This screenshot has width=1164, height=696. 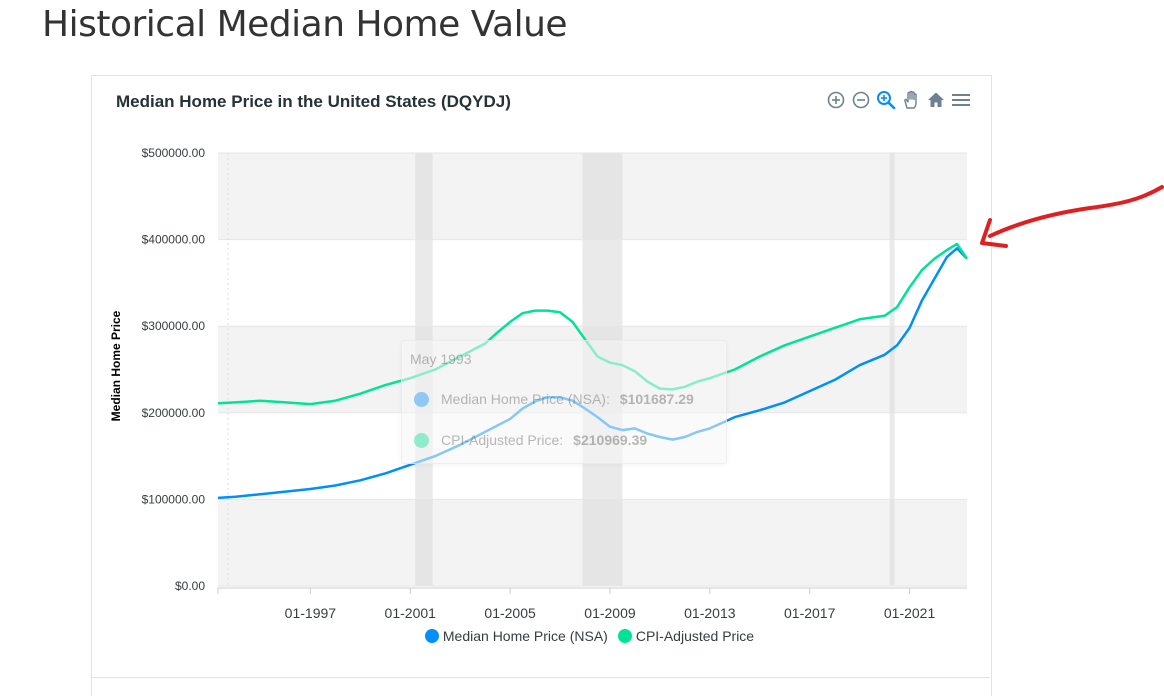 I want to click on y-tick-label: $400000.00, so click(x=174, y=240).